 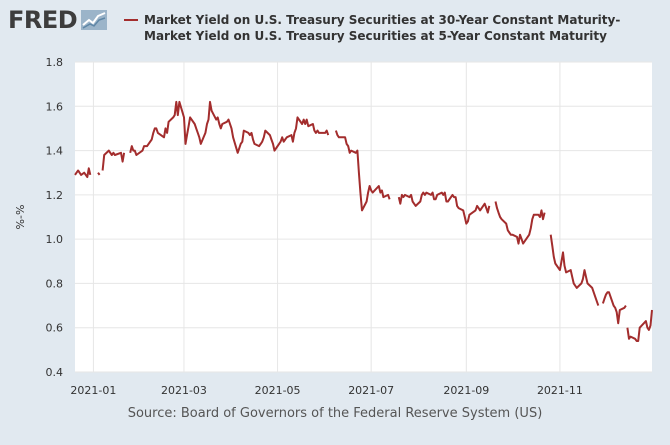 What do you see at coordinates (55, 106) in the screenshot?
I see `y-tick-label: 1.6` at bounding box center [55, 106].